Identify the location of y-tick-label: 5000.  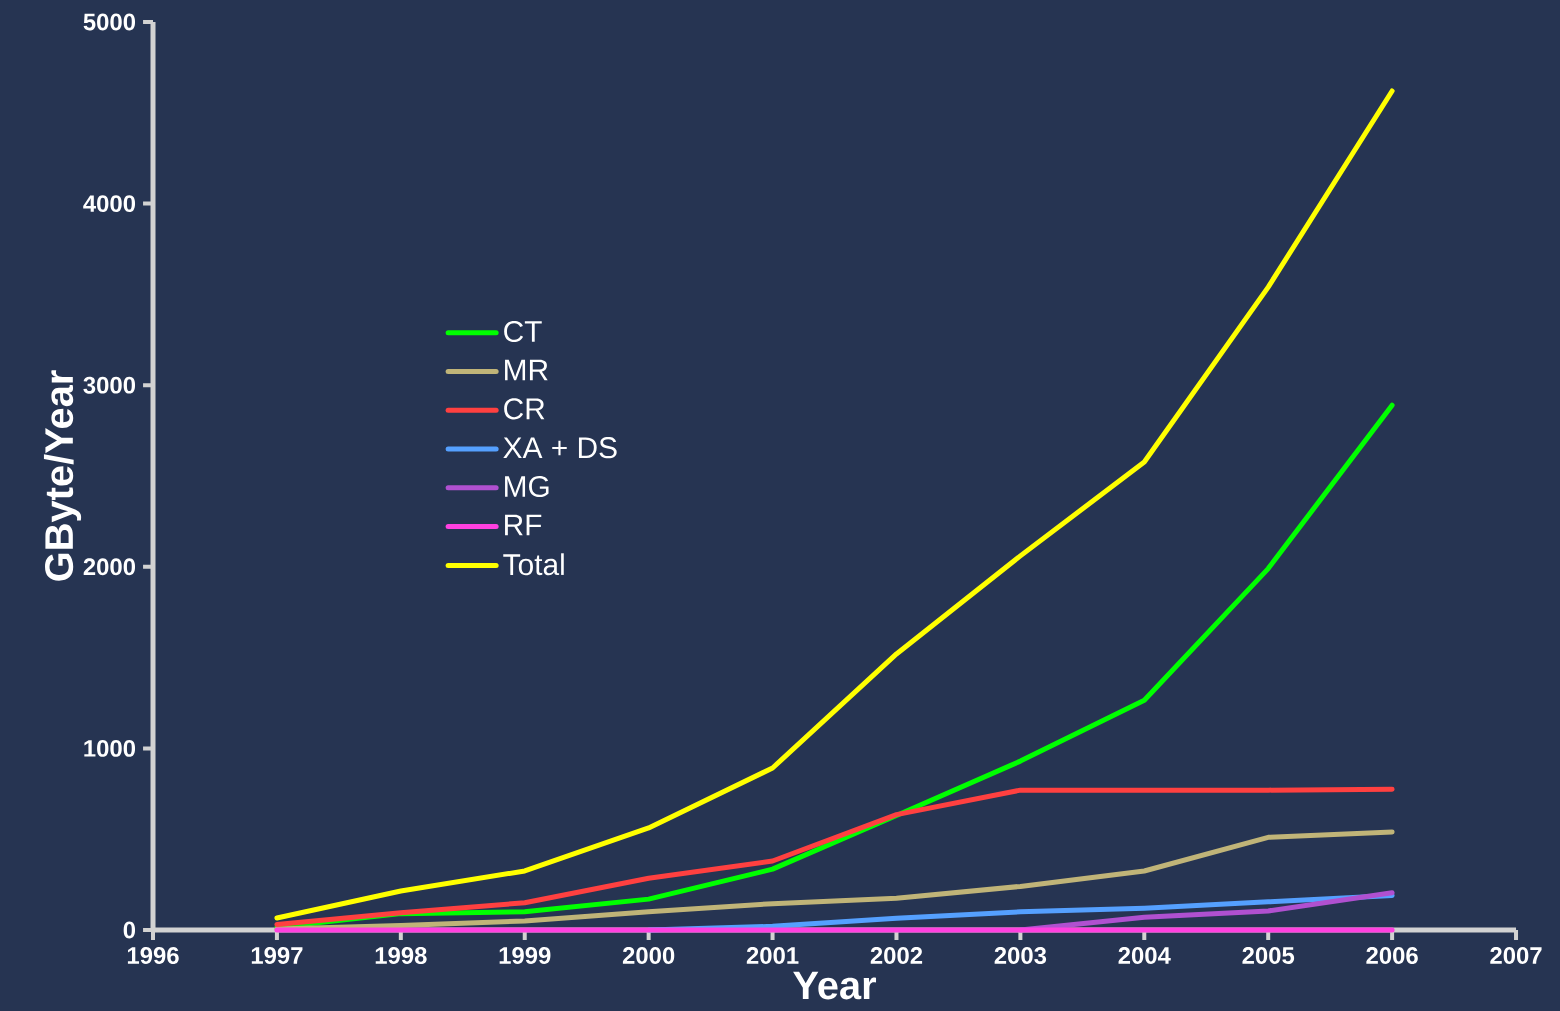
(109, 22).